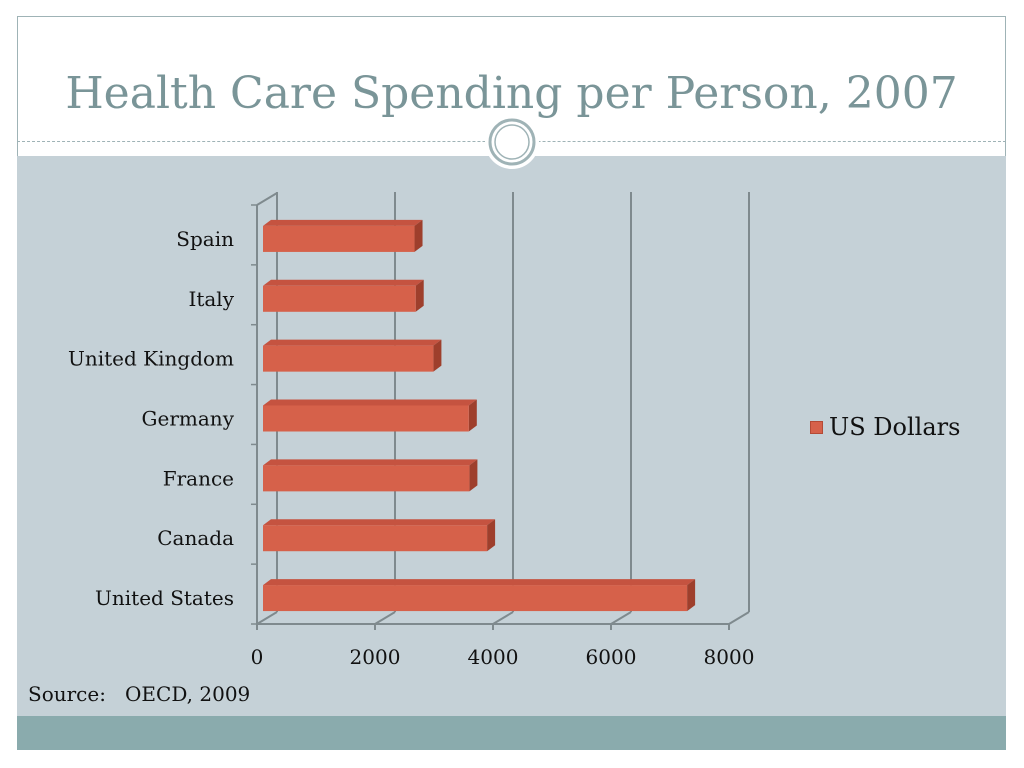  Describe the element at coordinates (816, 427) in the screenshot. I see `legend-swatch` at that location.